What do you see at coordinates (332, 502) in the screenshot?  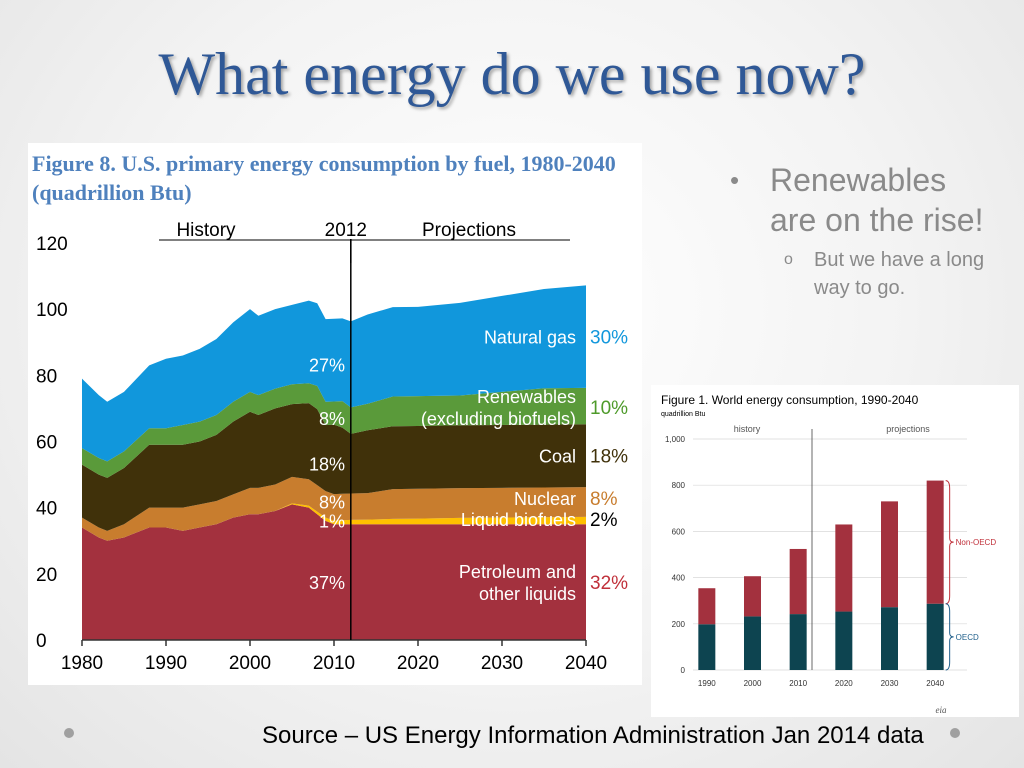 I see `percent-2012-2: 8%` at bounding box center [332, 502].